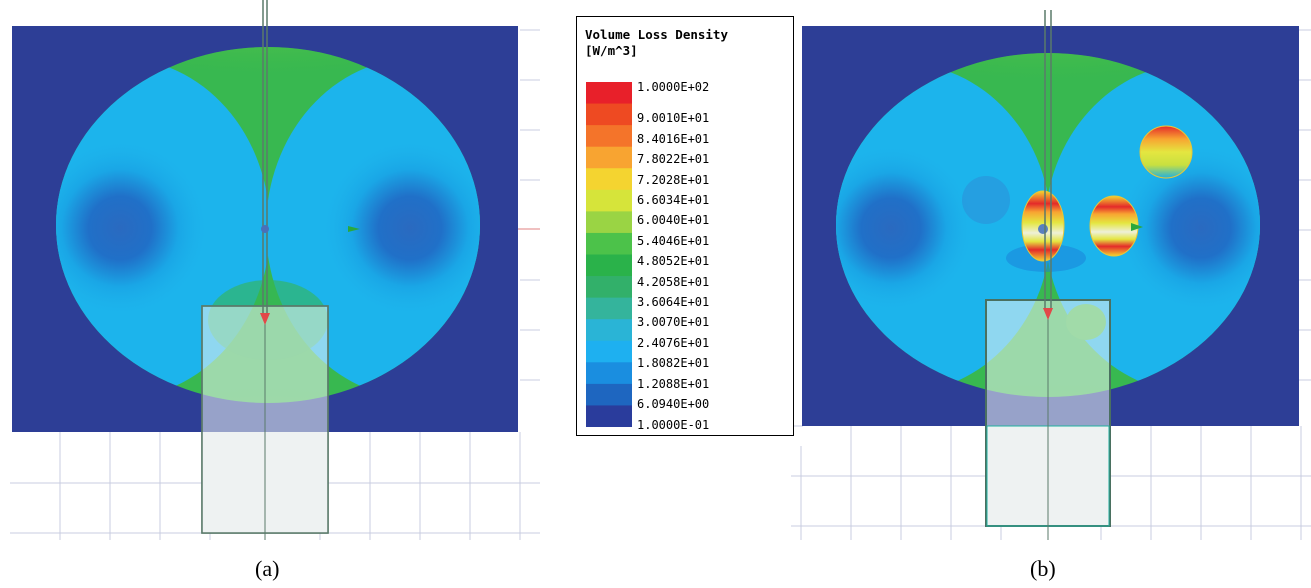 Image resolution: width=1311 pixels, height=588 pixels. I want to click on legend-title: Volume Loss Density [W/m^3], so click(687, 43).